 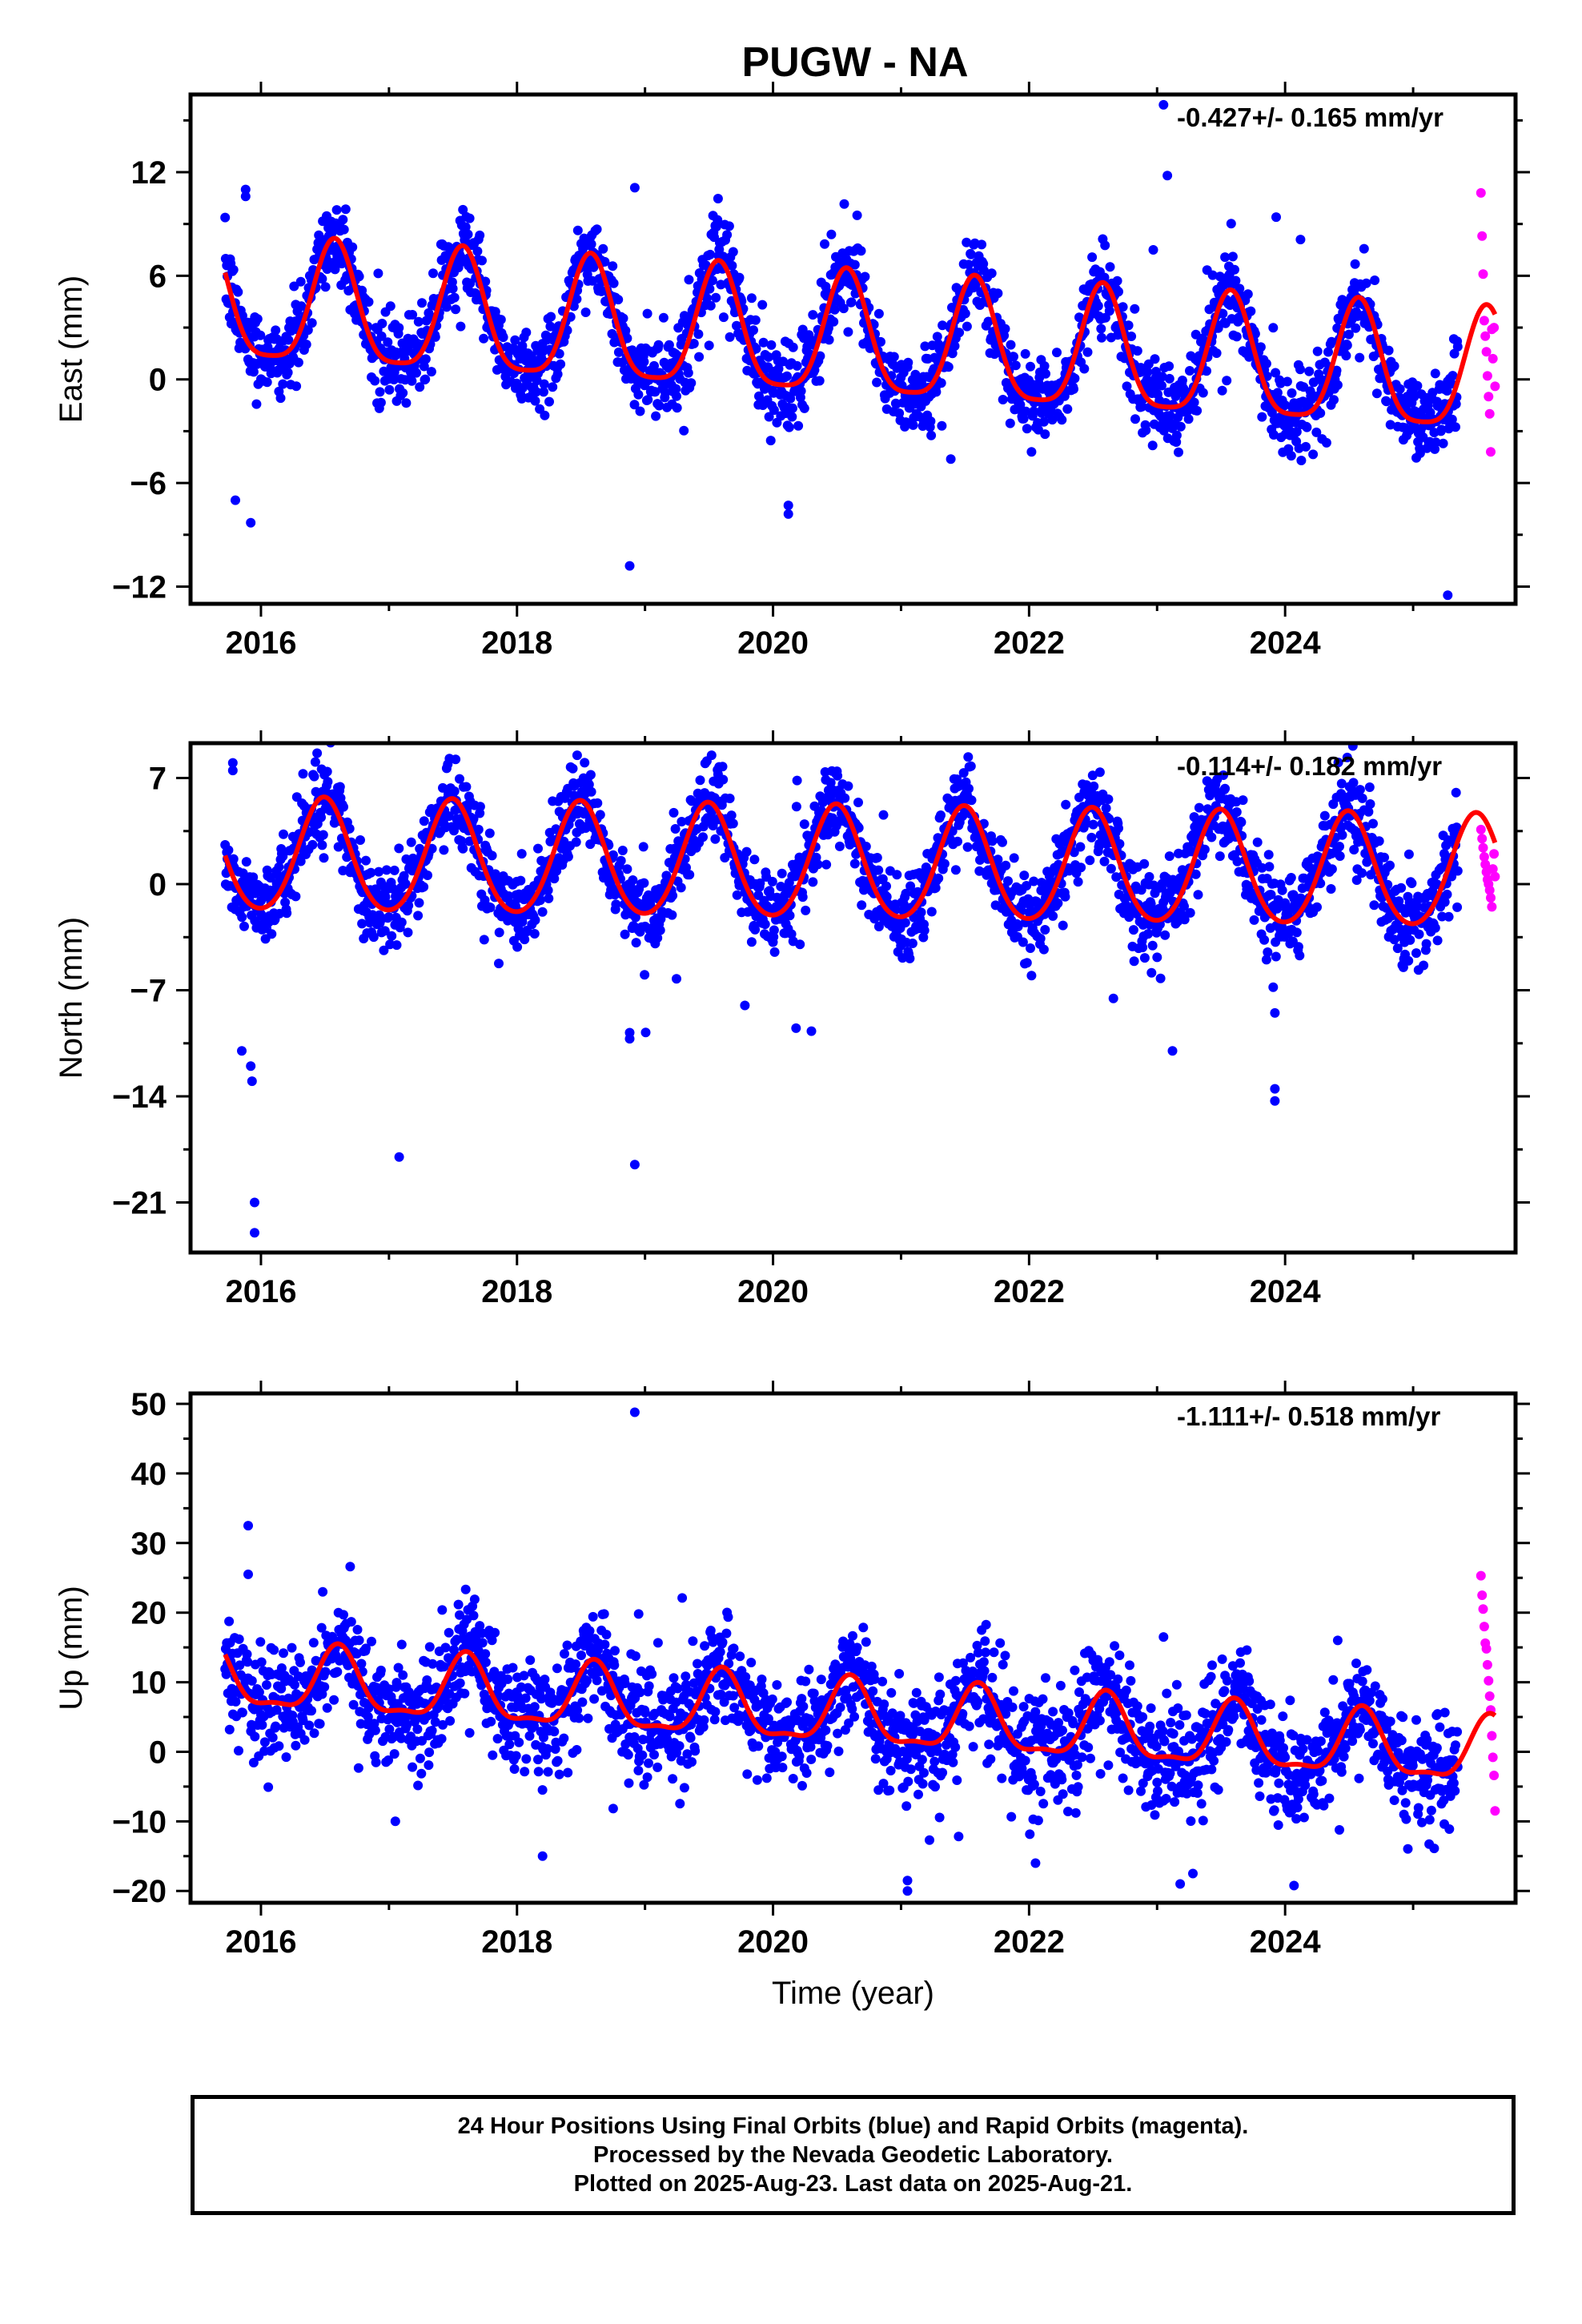 What do you see at coordinates (158, 779) in the screenshot?
I see `y-tick-label: 7` at bounding box center [158, 779].